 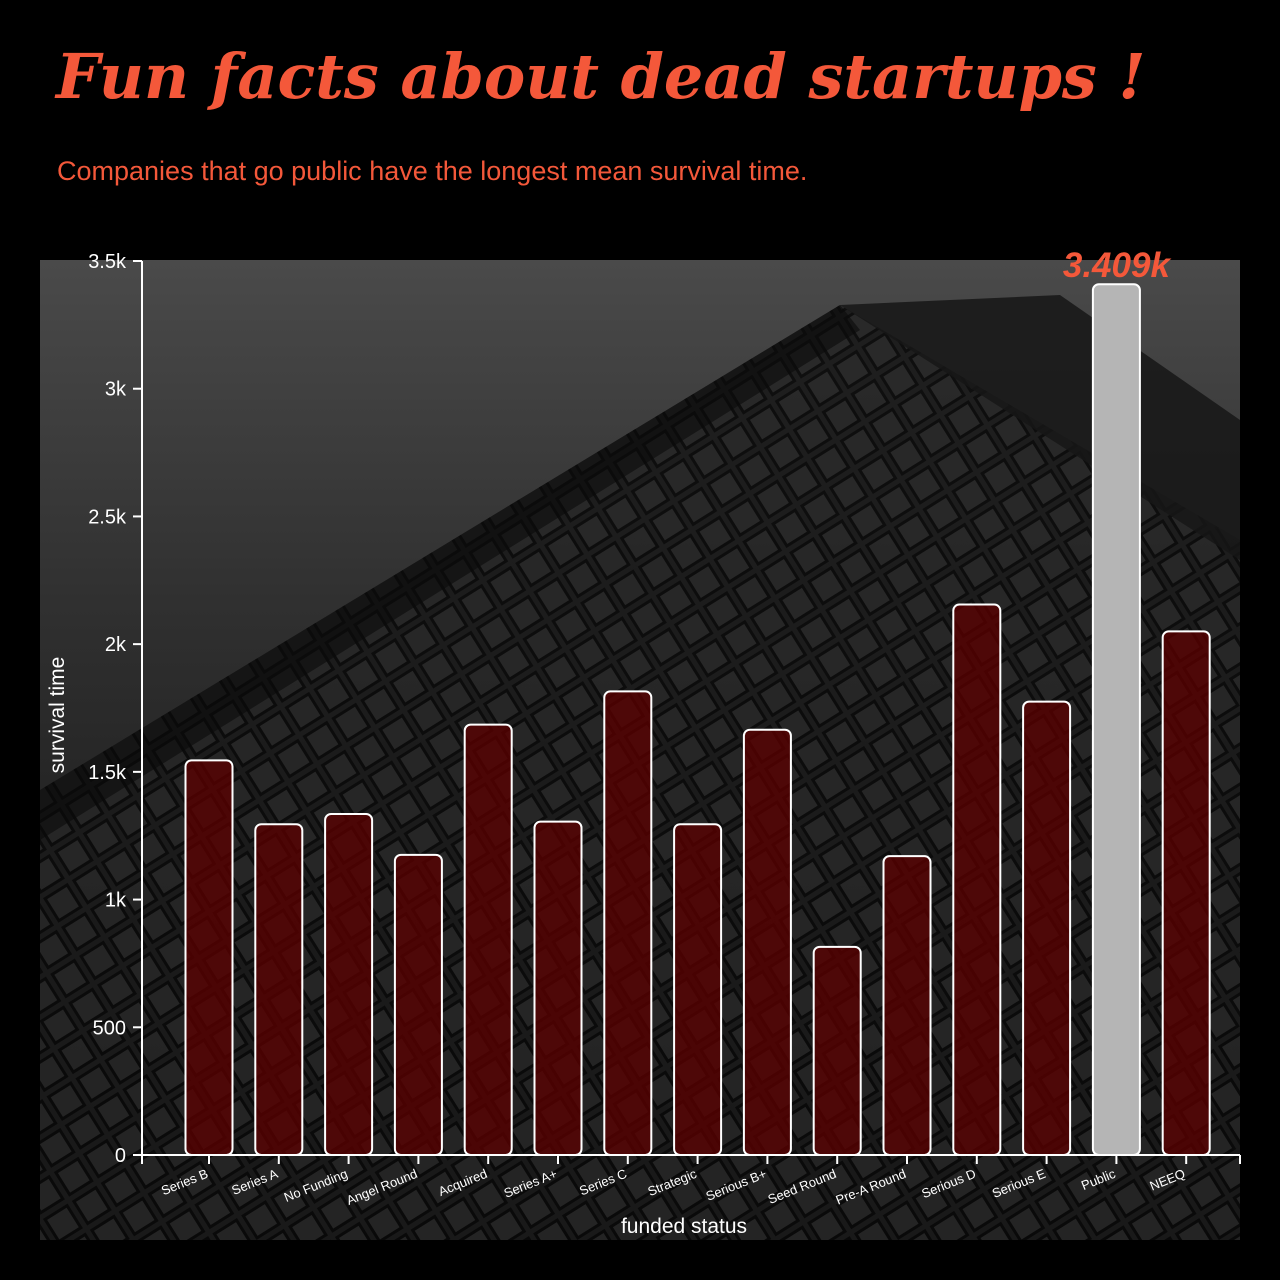 What do you see at coordinates (209, 957) in the screenshot?
I see `bar-series-b` at bounding box center [209, 957].